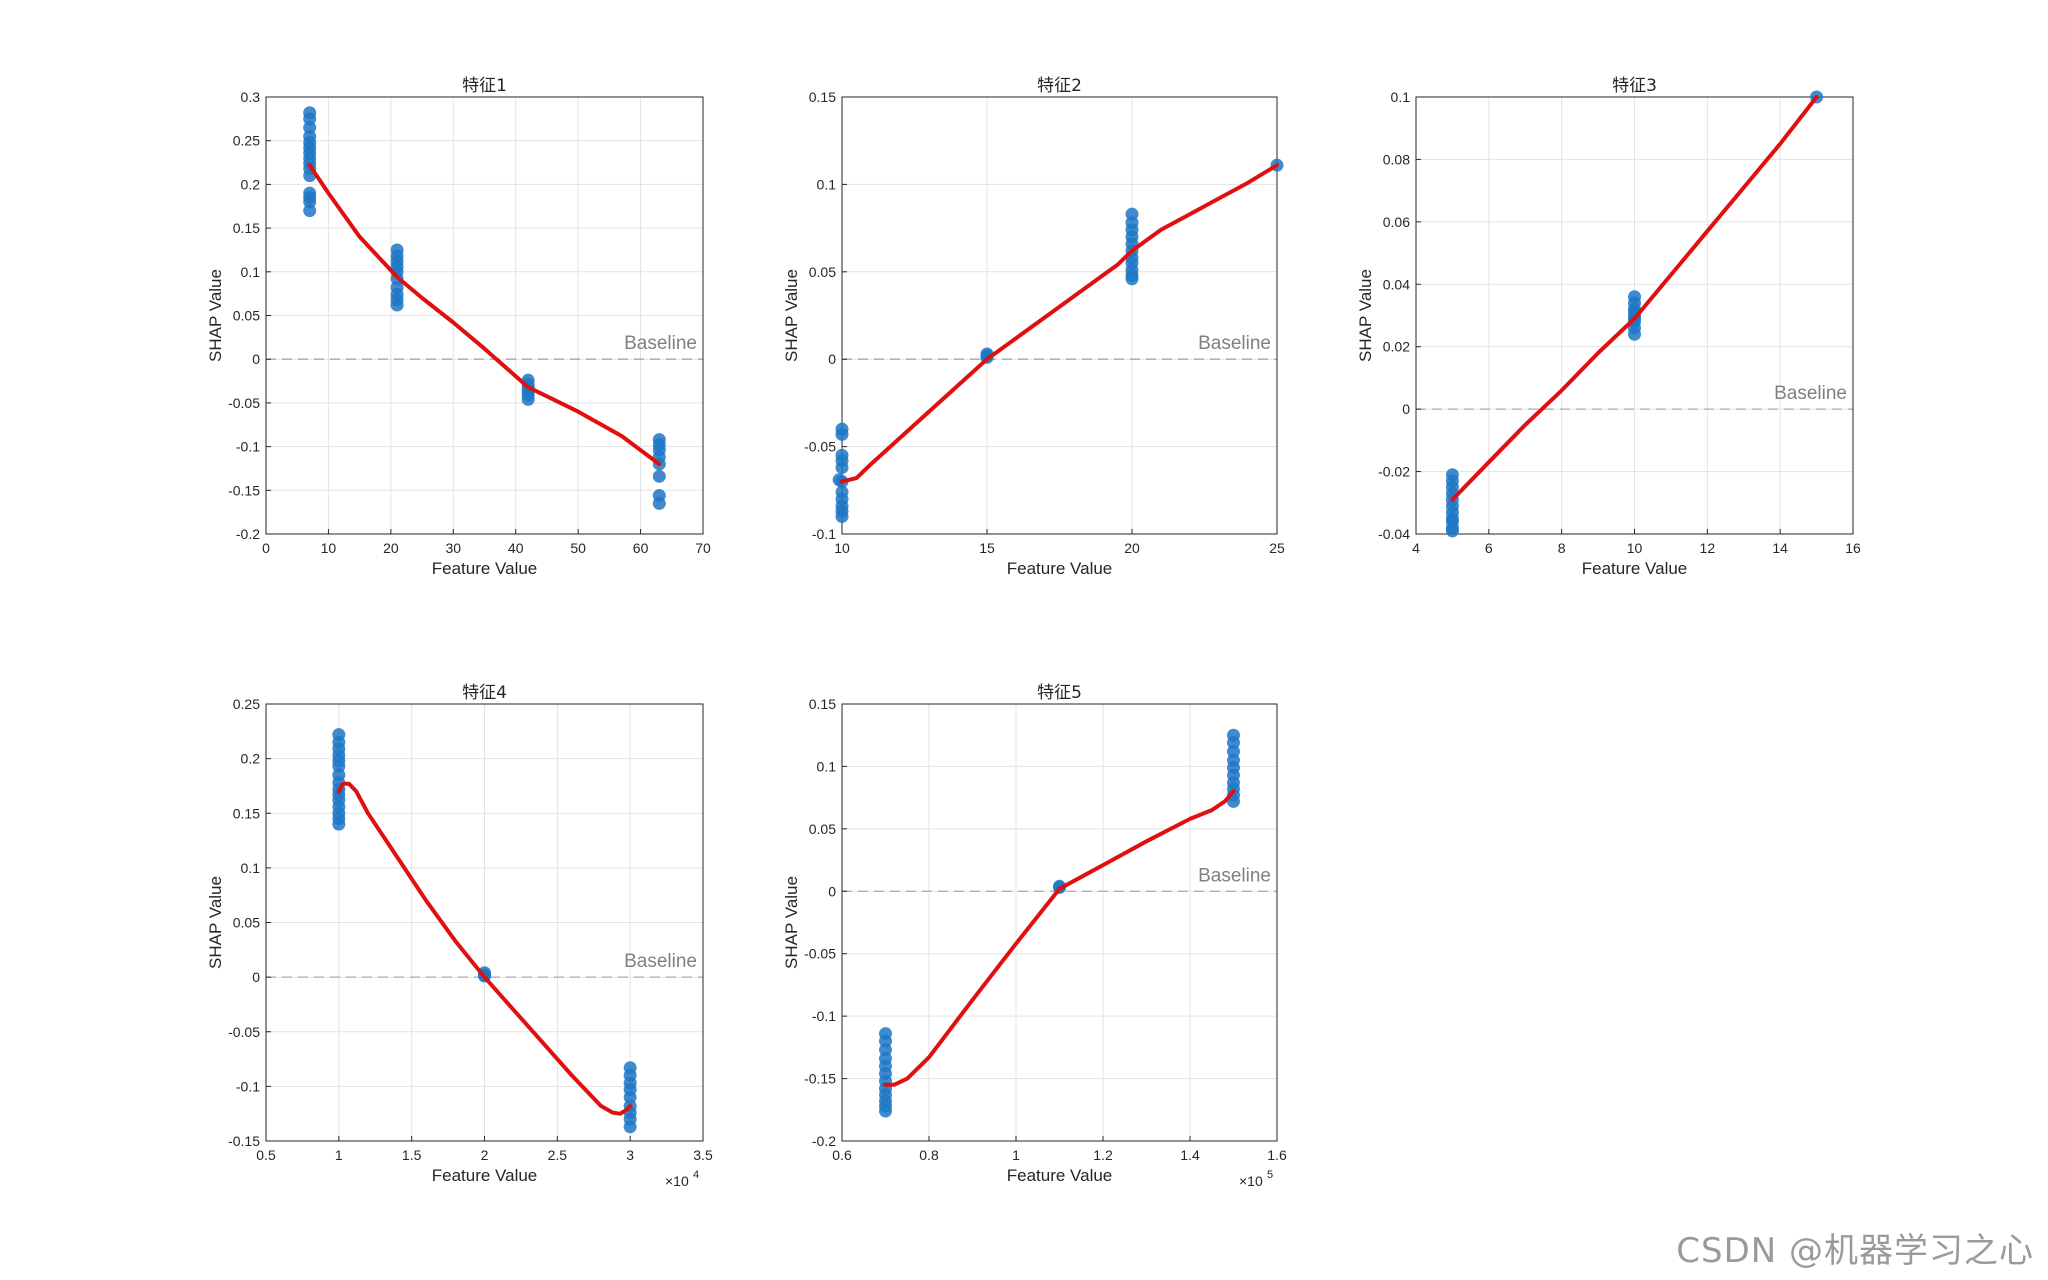 The image size is (2048, 1280). What do you see at coordinates (1059, 693) in the screenshot?
I see `chart-title: 特征5` at bounding box center [1059, 693].